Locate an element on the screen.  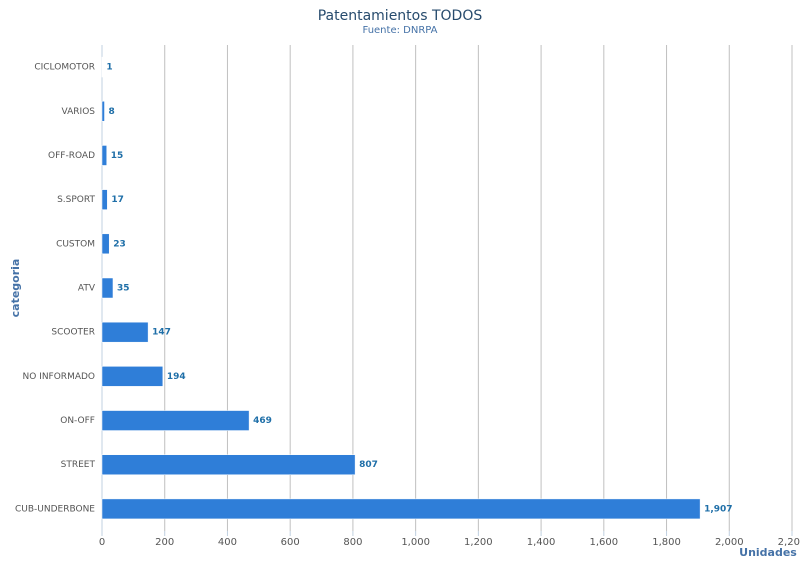
value-label: 35 is located at coordinates (123, 289).